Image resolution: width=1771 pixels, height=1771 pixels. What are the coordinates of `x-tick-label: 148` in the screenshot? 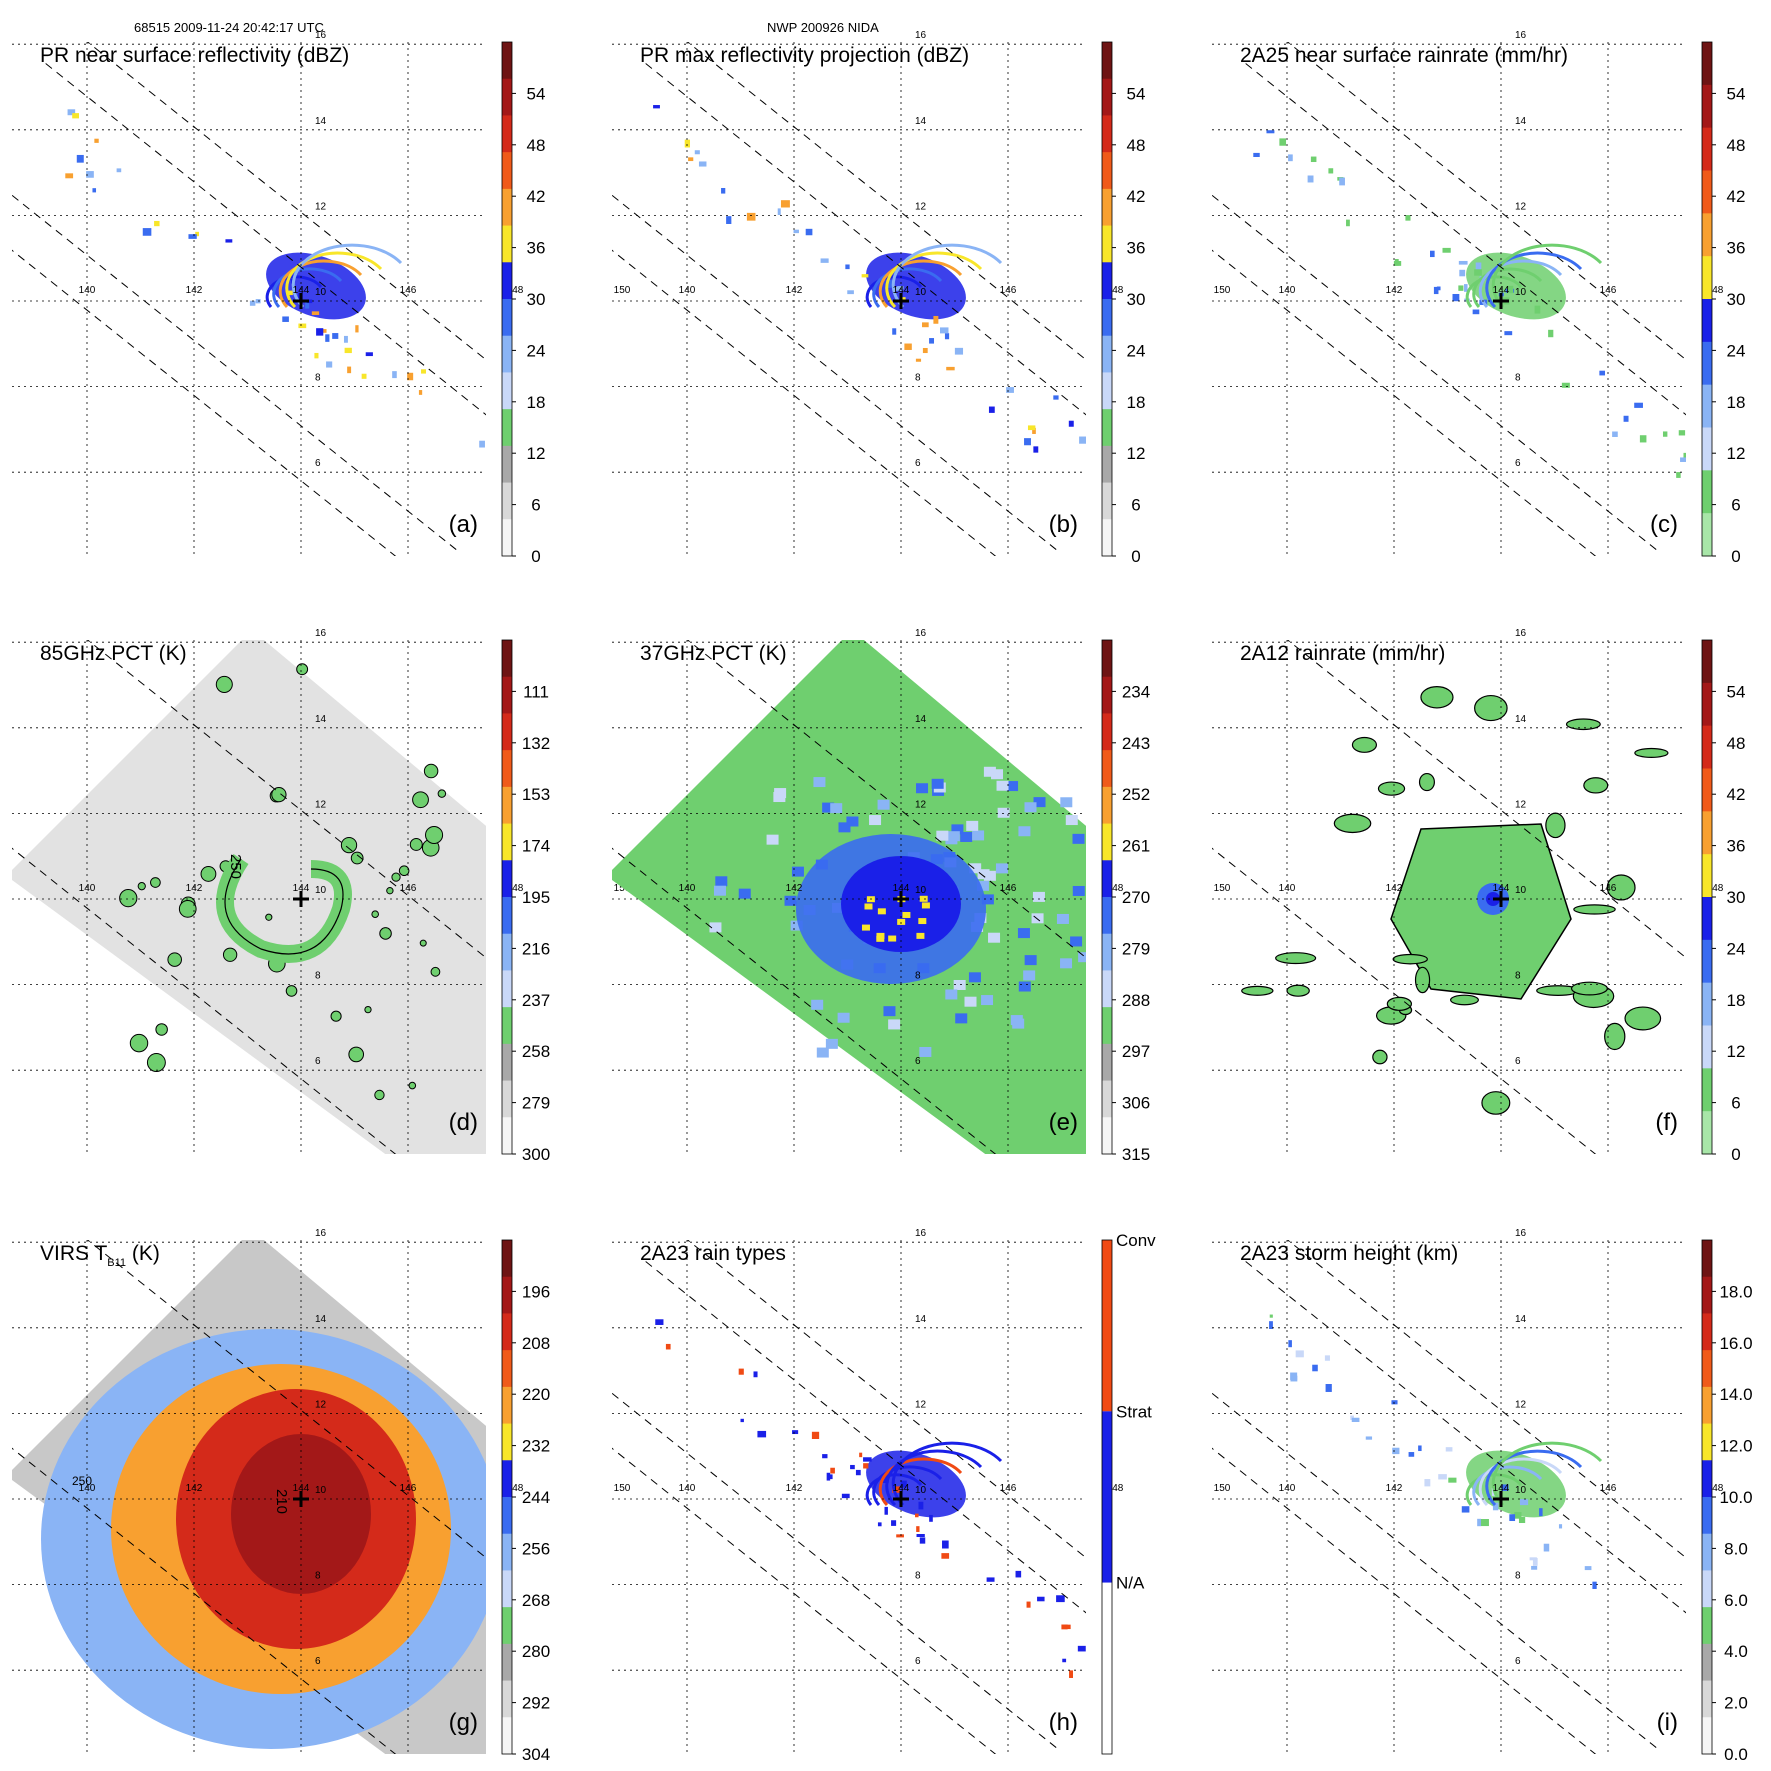 It's located at (1715, 290).